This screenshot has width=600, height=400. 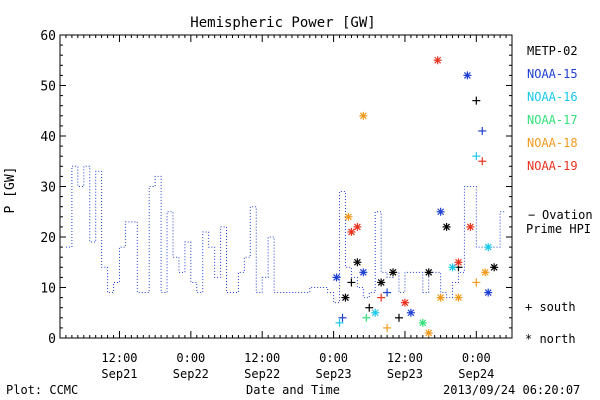 I want to click on chart-title: Hemispheric Power [GW], so click(x=282, y=23).